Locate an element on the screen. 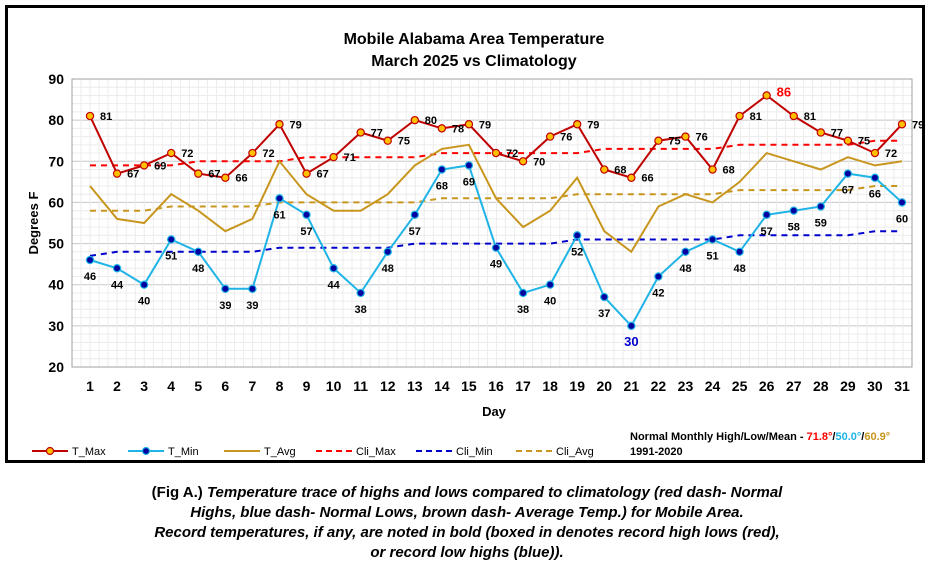 Image resolution: width=934 pixels, height=572 pixels. y-tick-label: 50 is located at coordinates (56, 244).